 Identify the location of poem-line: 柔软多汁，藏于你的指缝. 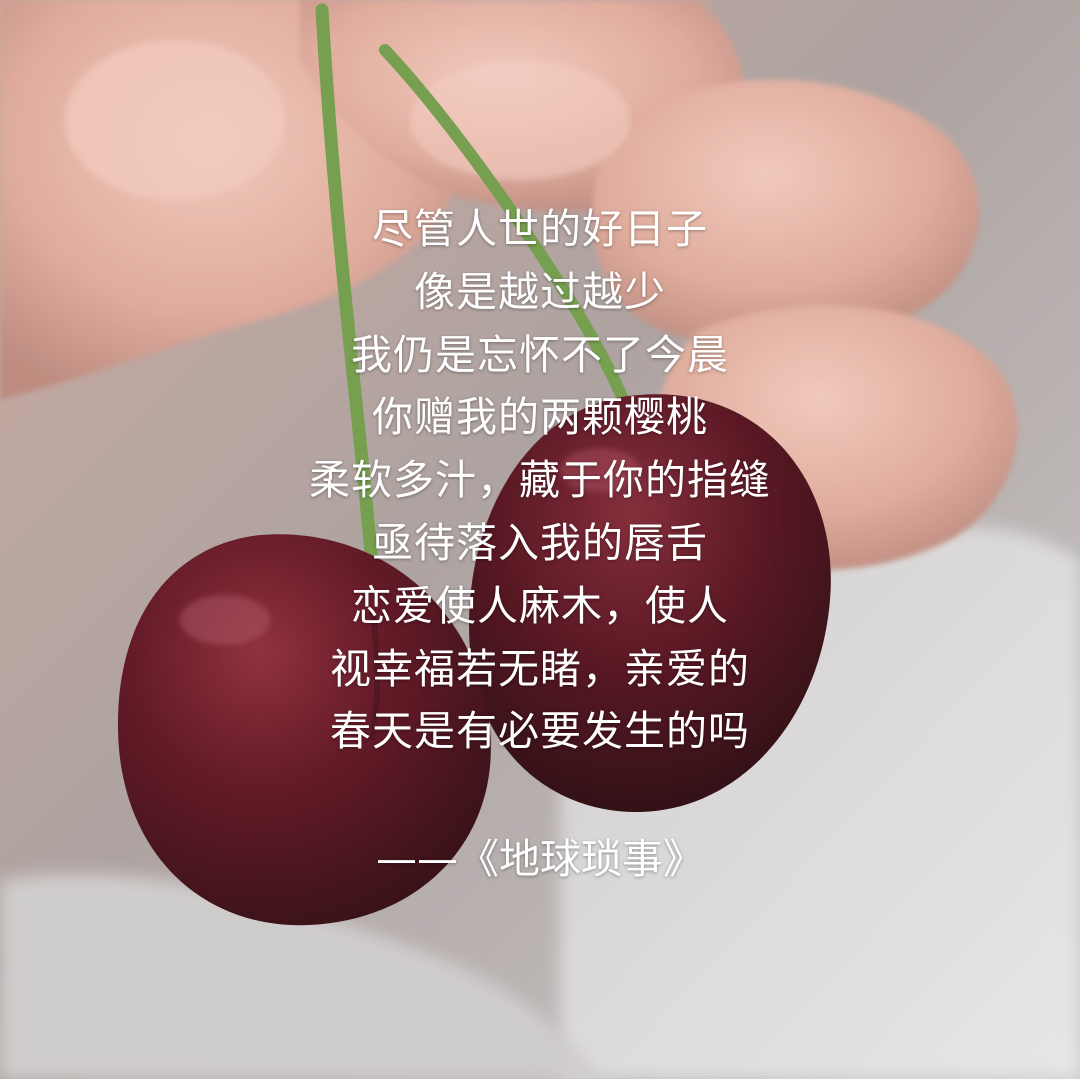
(540, 480).